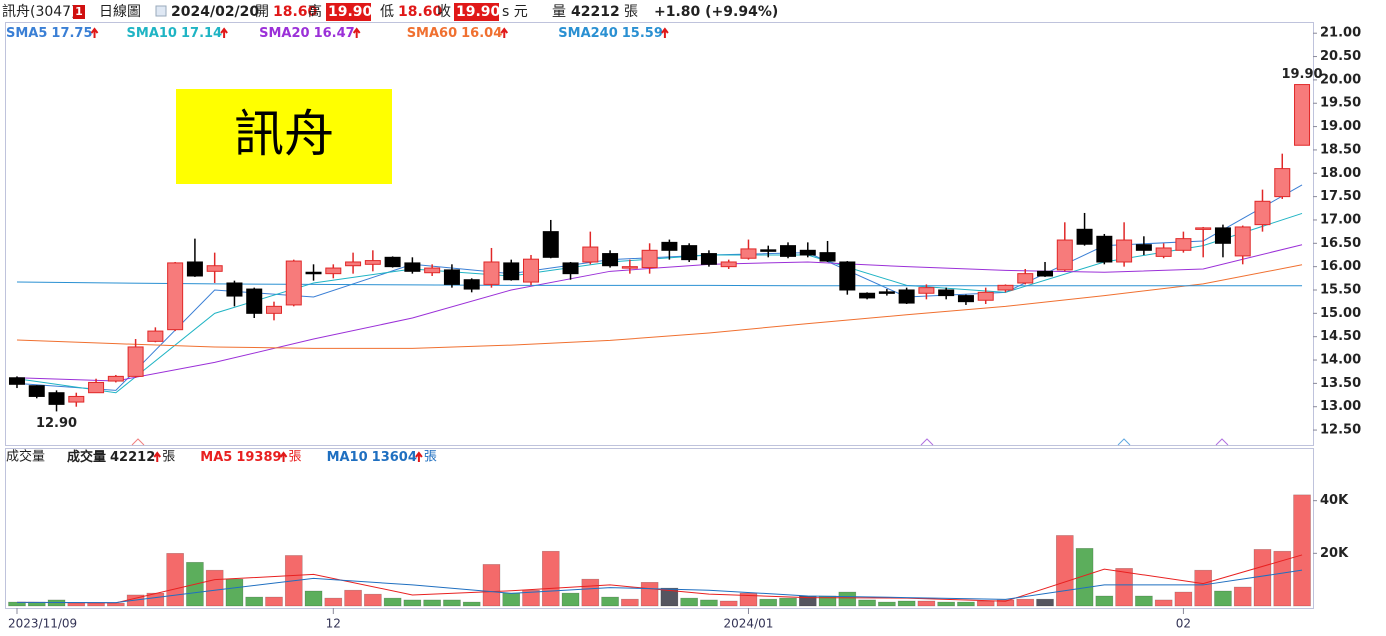 This screenshot has width=1386, height=636. Describe the element at coordinates (559, 12) in the screenshot. I see `volume-label: 量` at that location.